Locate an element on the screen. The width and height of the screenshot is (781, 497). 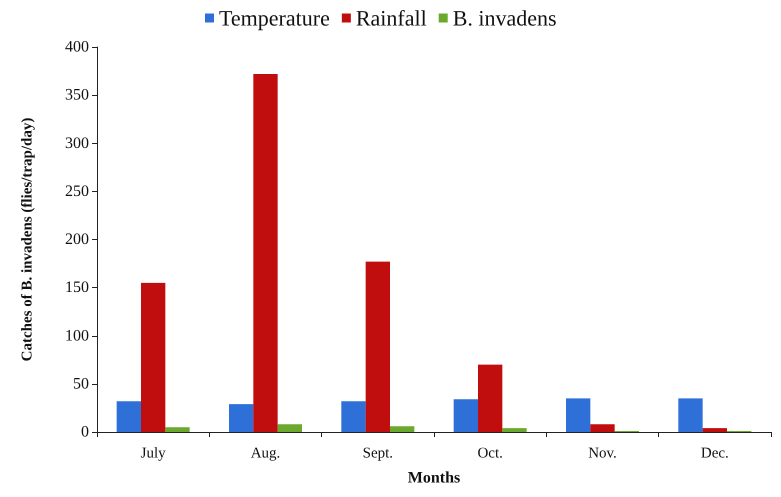
x-tick-label: Sept. is located at coordinates (378, 454).